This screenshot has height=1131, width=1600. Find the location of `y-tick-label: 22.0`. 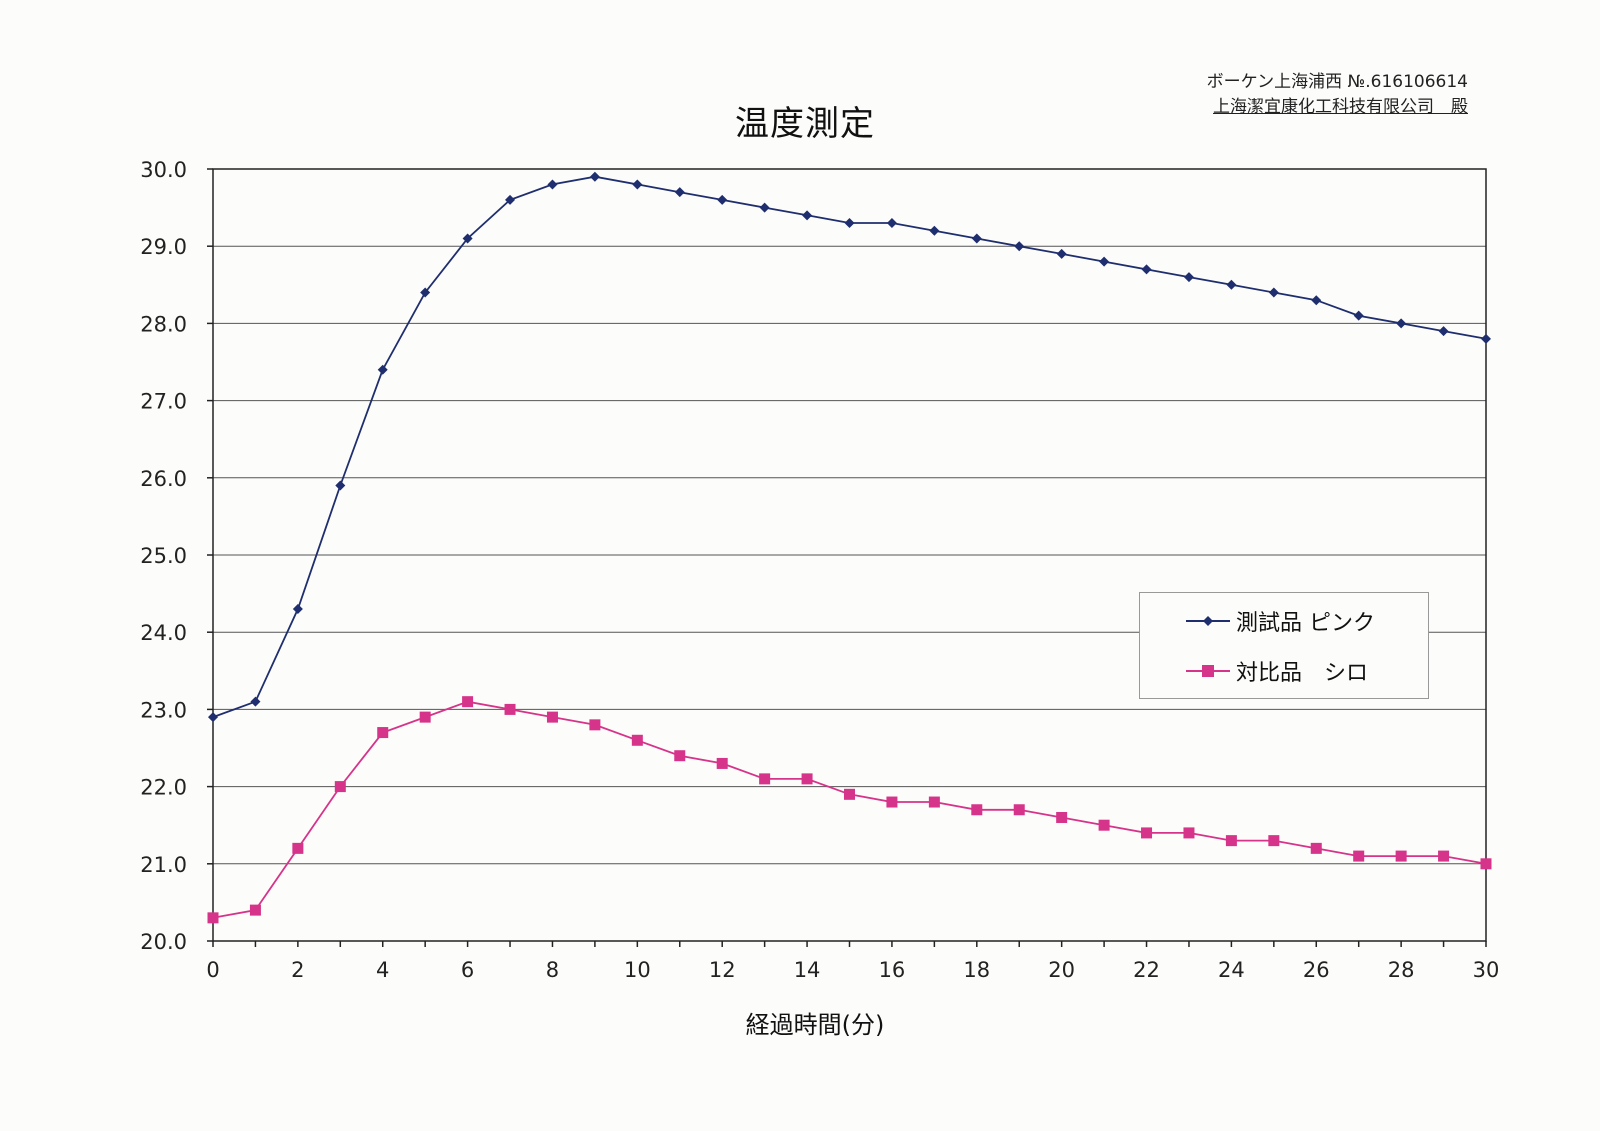

y-tick-label: 22.0 is located at coordinates (163, 788).